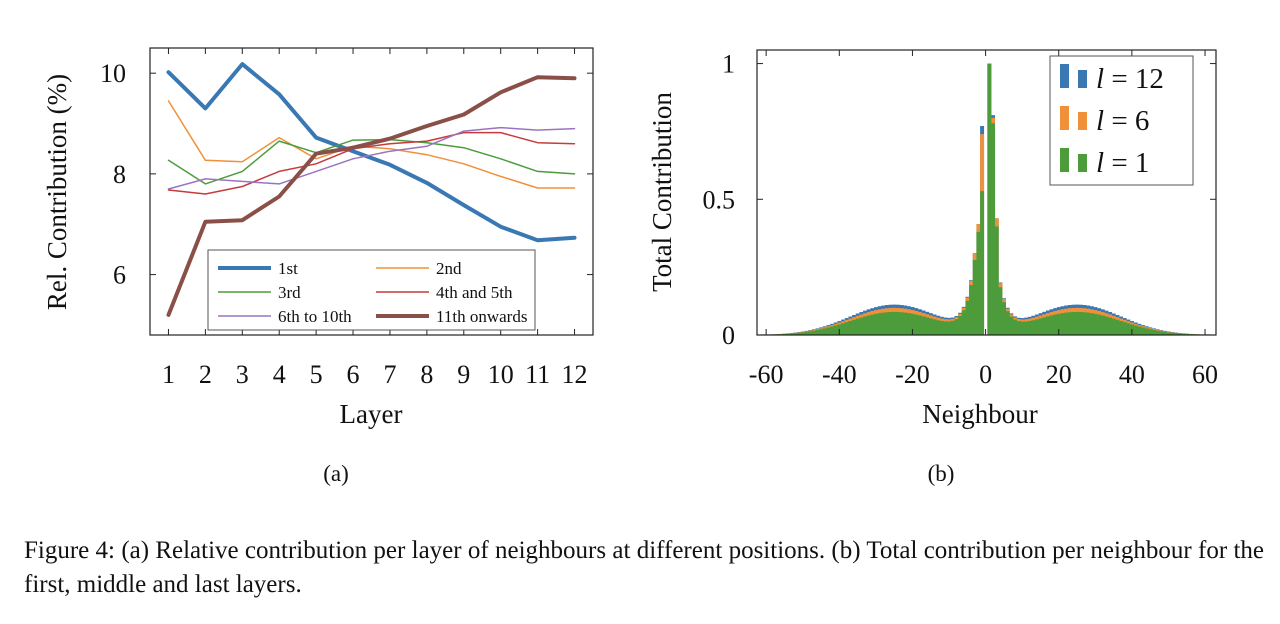  Describe the element at coordinates (1132, 374) in the screenshot. I see `x-tick-label: 40` at that location.